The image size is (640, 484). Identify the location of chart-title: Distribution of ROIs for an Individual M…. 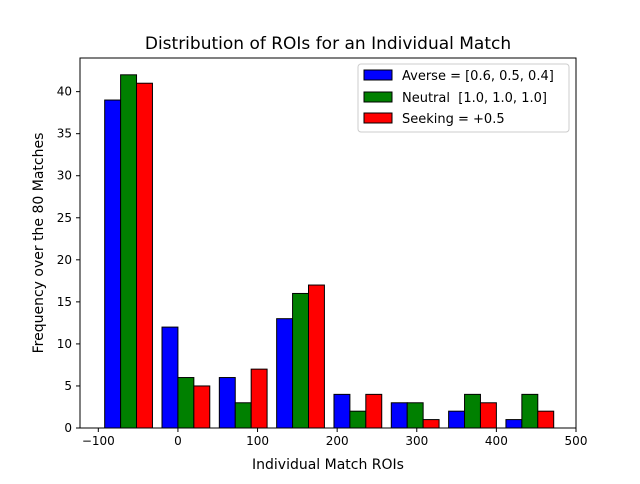
(328, 44).